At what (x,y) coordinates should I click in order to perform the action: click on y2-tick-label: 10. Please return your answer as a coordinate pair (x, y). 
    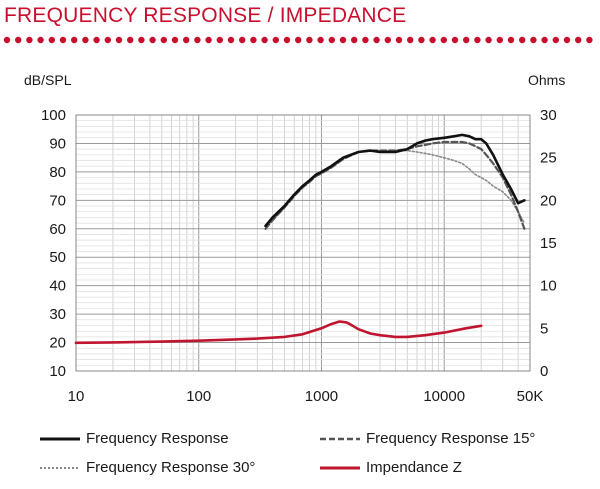
    Looking at the image, I should click on (548, 286).